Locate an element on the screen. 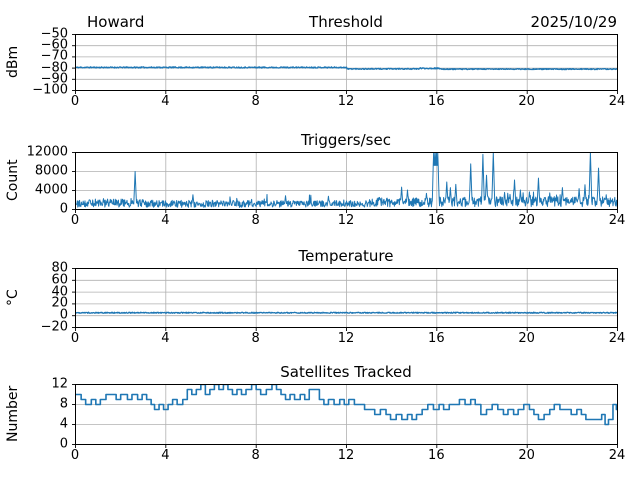 This screenshot has height=480, width=640. title-left: Howard is located at coordinates (116, 22).